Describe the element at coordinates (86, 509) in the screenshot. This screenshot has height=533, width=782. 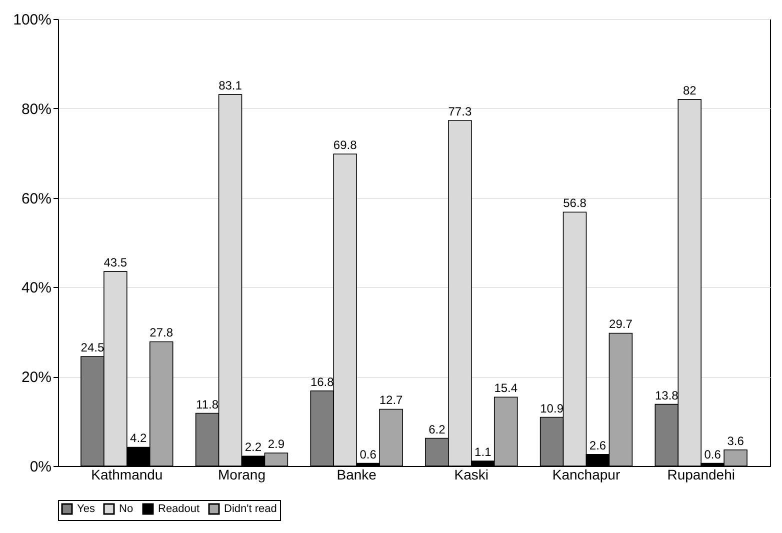
I see `legend-label: Yes` at that location.